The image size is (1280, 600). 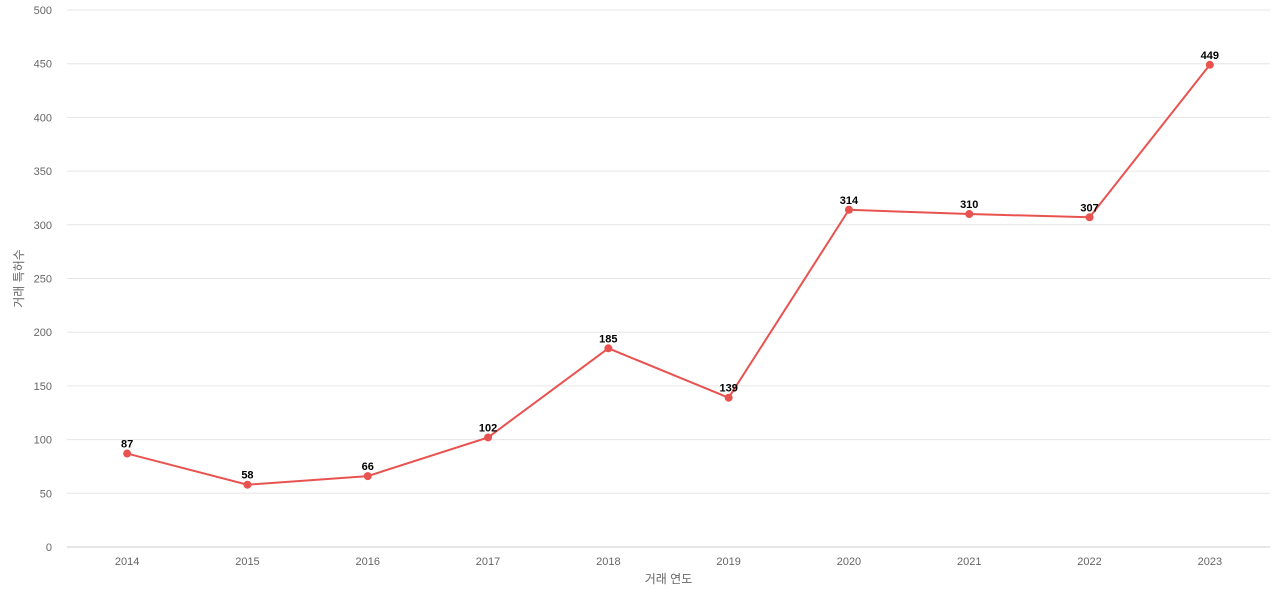 I want to click on x-tick-label: 2014, so click(x=127, y=562).